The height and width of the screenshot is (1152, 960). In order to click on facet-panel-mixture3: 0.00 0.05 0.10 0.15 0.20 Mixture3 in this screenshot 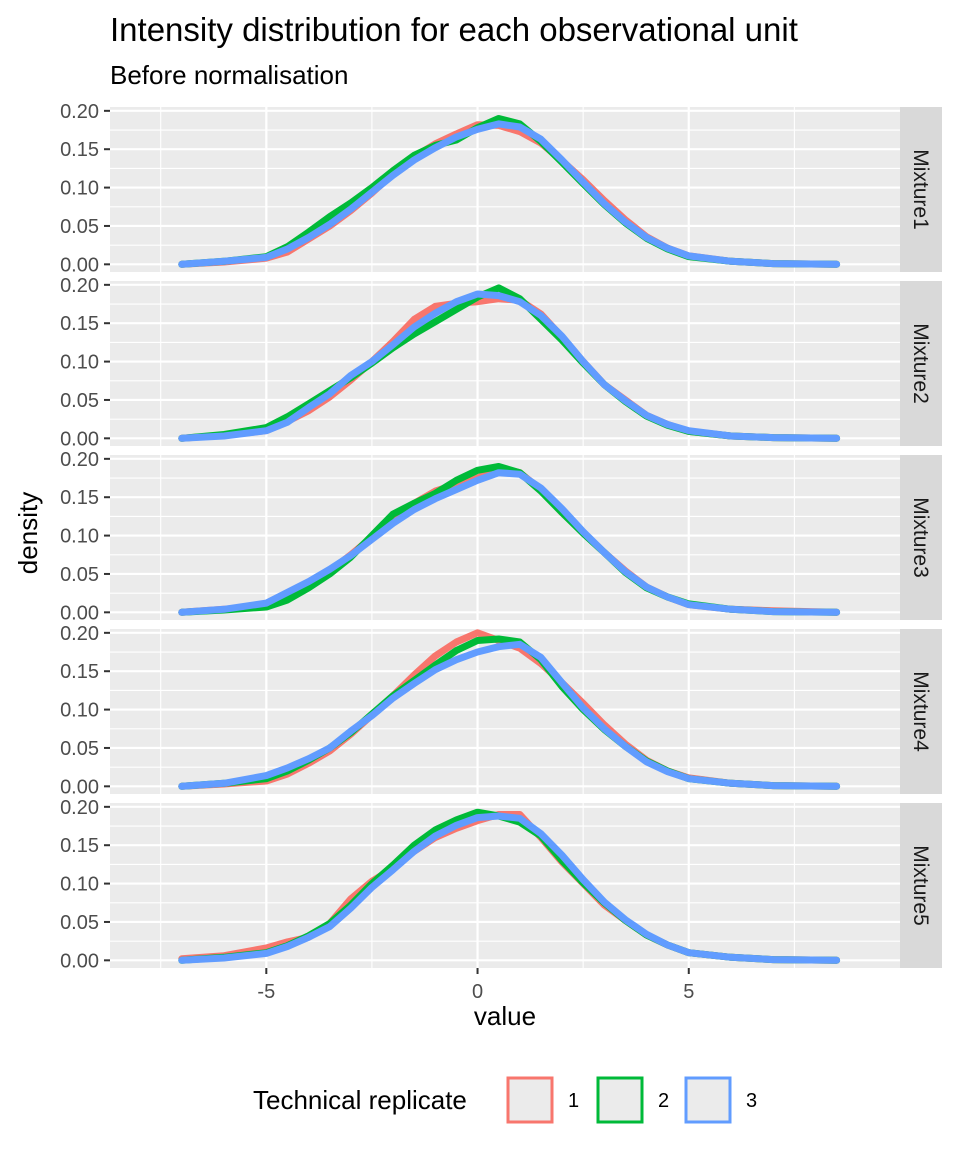, I will do `click(501, 536)`.